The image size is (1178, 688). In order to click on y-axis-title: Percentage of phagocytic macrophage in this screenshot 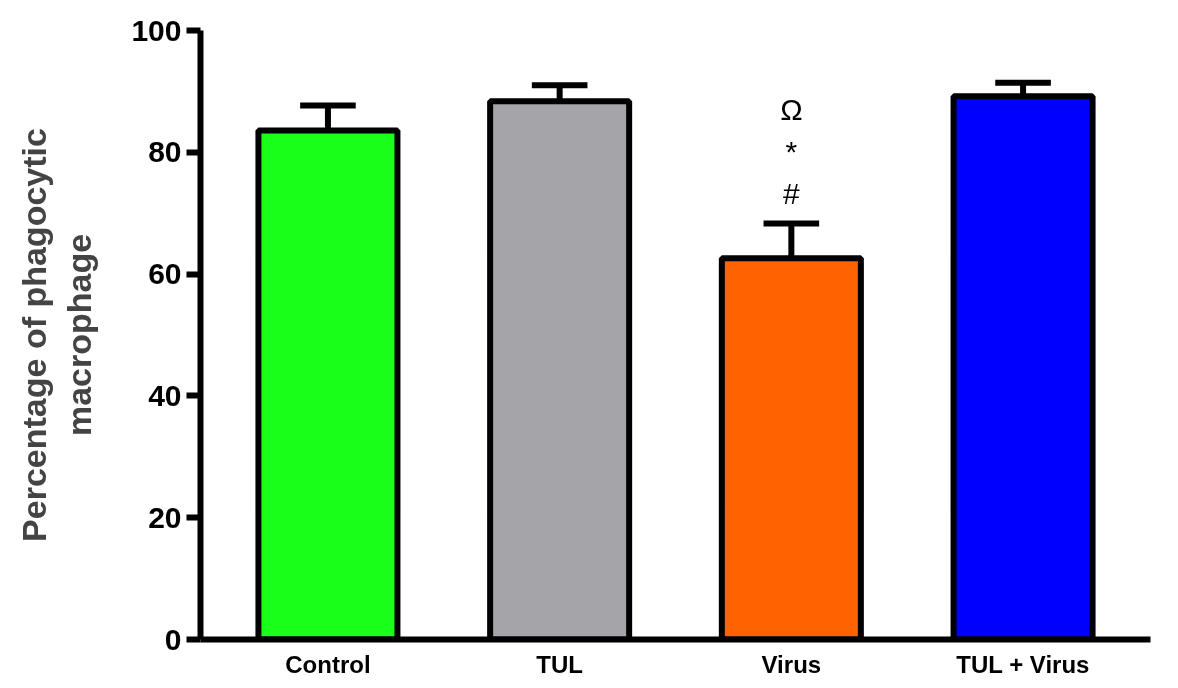, I will do `click(56, 335)`.